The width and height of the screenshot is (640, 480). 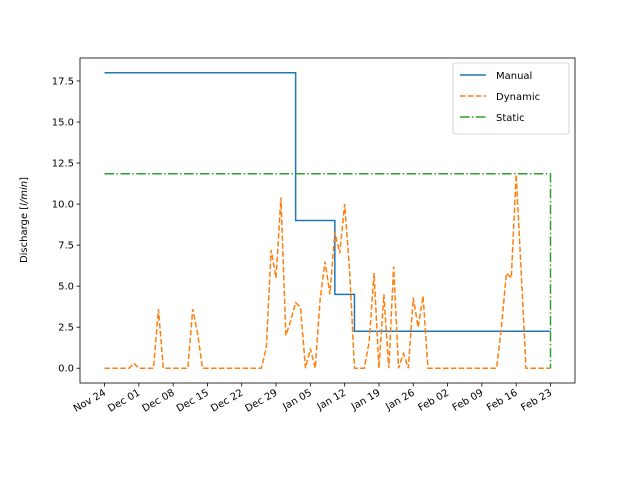 What do you see at coordinates (66, 328) in the screenshot?
I see `y-tick-label: 2.5` at bounding box center [66, 328].